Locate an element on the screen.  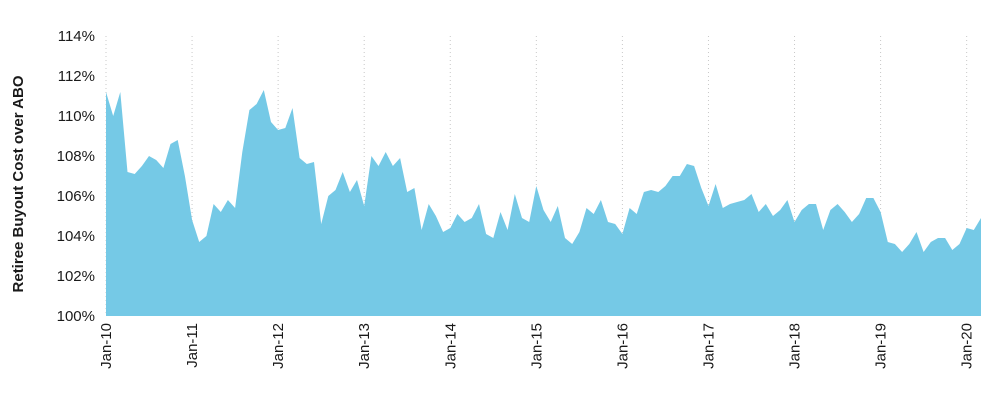
x-tick-label: Jan-20 is located at coordinates (967, 346).